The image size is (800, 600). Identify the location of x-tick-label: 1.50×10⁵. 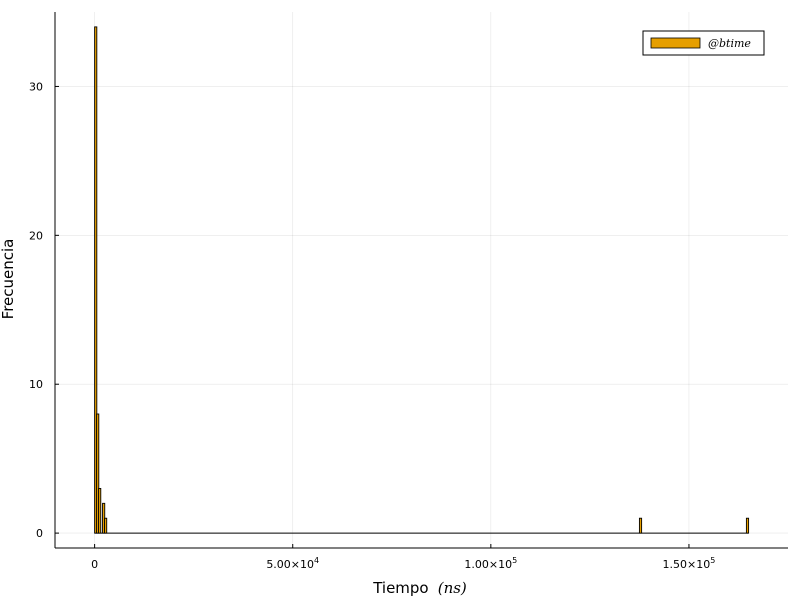
(689, 563).